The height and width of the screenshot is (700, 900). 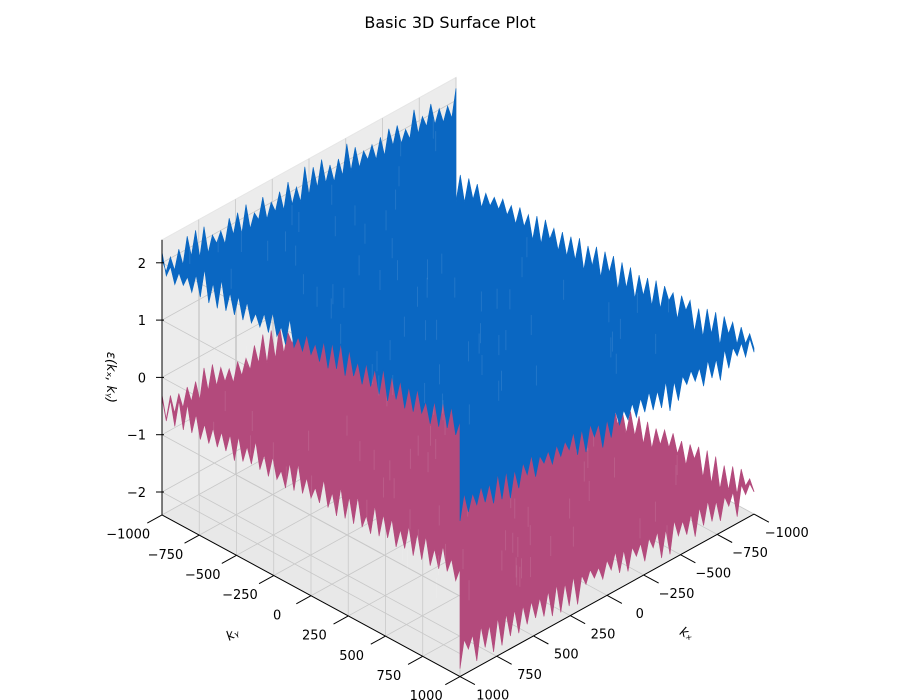 I want to click on y-tick-label: 500, so click(x=351, y=656).